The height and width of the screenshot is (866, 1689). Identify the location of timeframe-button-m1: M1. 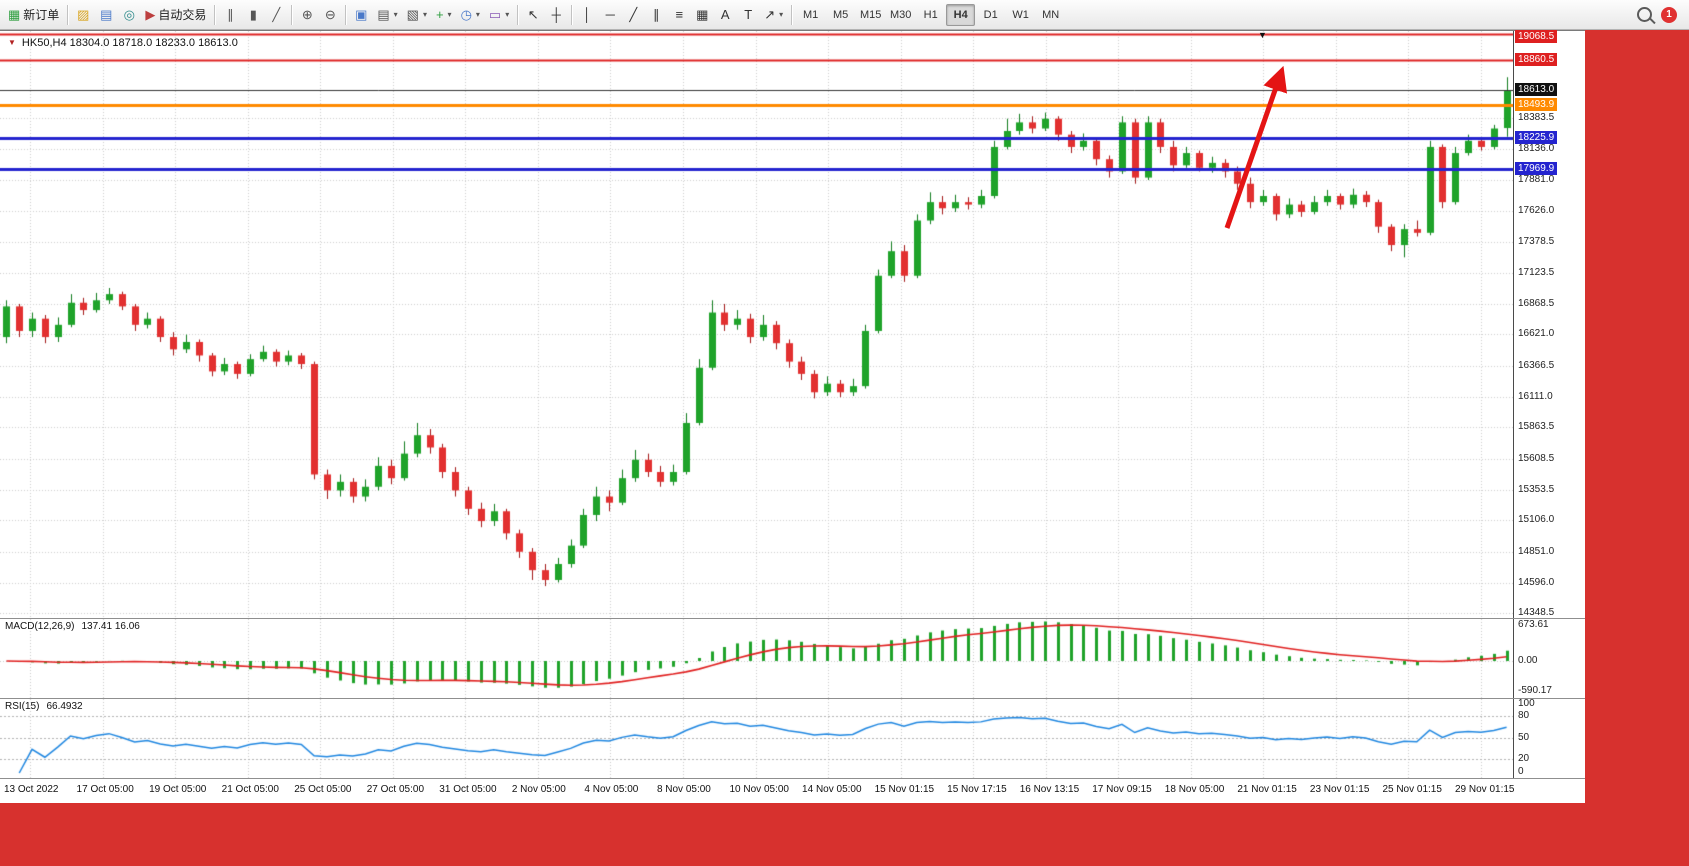
(810, 15).